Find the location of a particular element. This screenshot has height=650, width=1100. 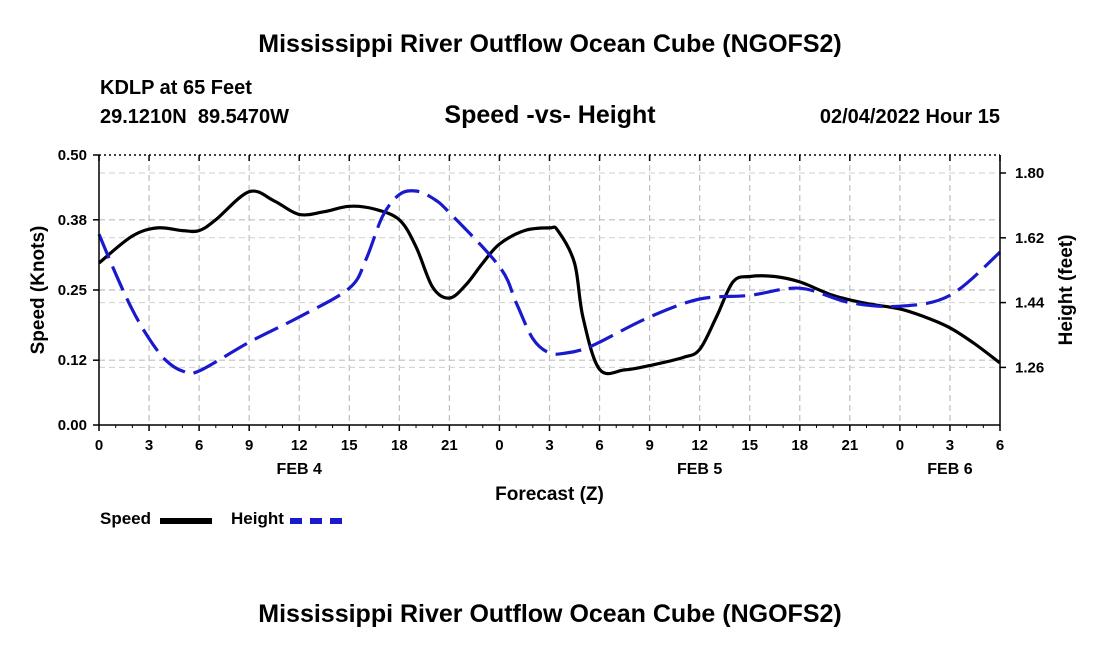

datetime-label: 02/04/2022 Hour 15 is located at coordinates (909, 117).